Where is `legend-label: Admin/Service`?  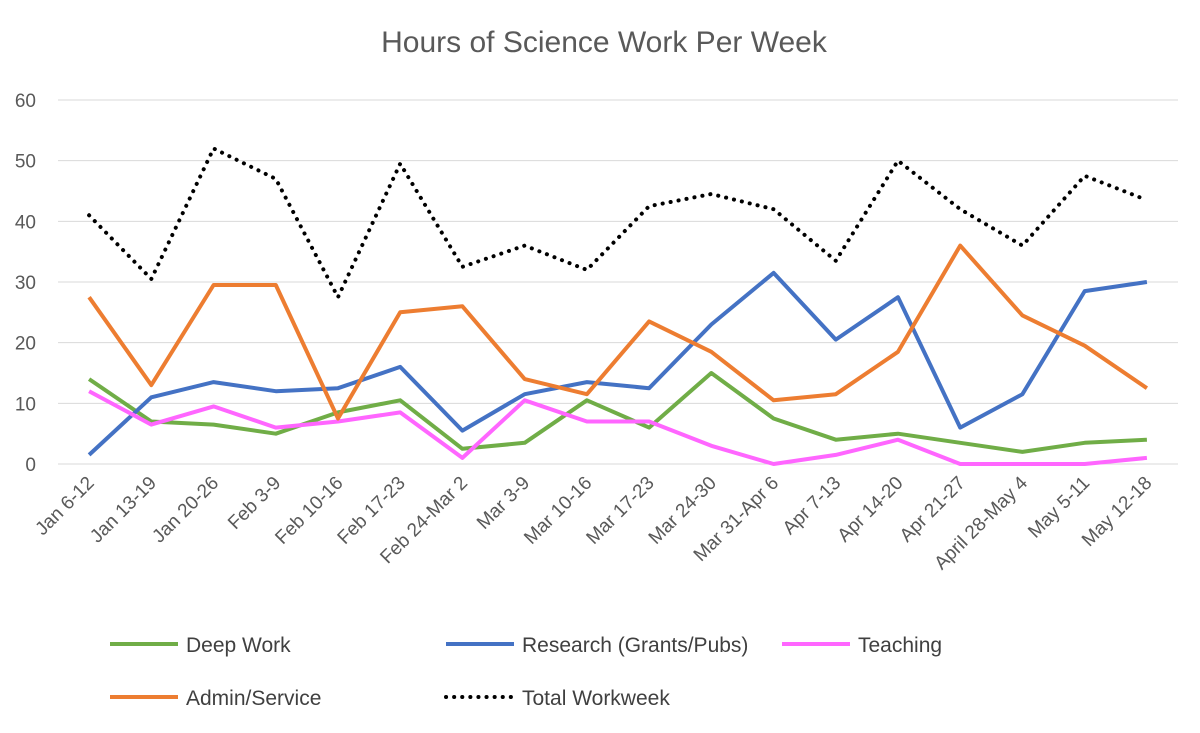 legend-label: Admin/Service is located at coordinates (253, 698).